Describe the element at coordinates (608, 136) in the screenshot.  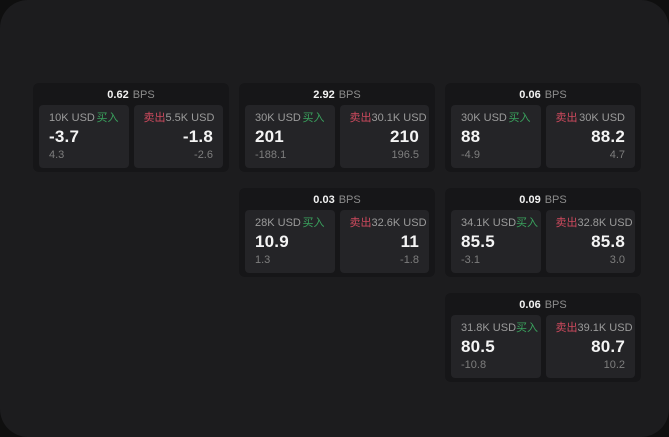
I see `sell-price: 88.2` at that location.